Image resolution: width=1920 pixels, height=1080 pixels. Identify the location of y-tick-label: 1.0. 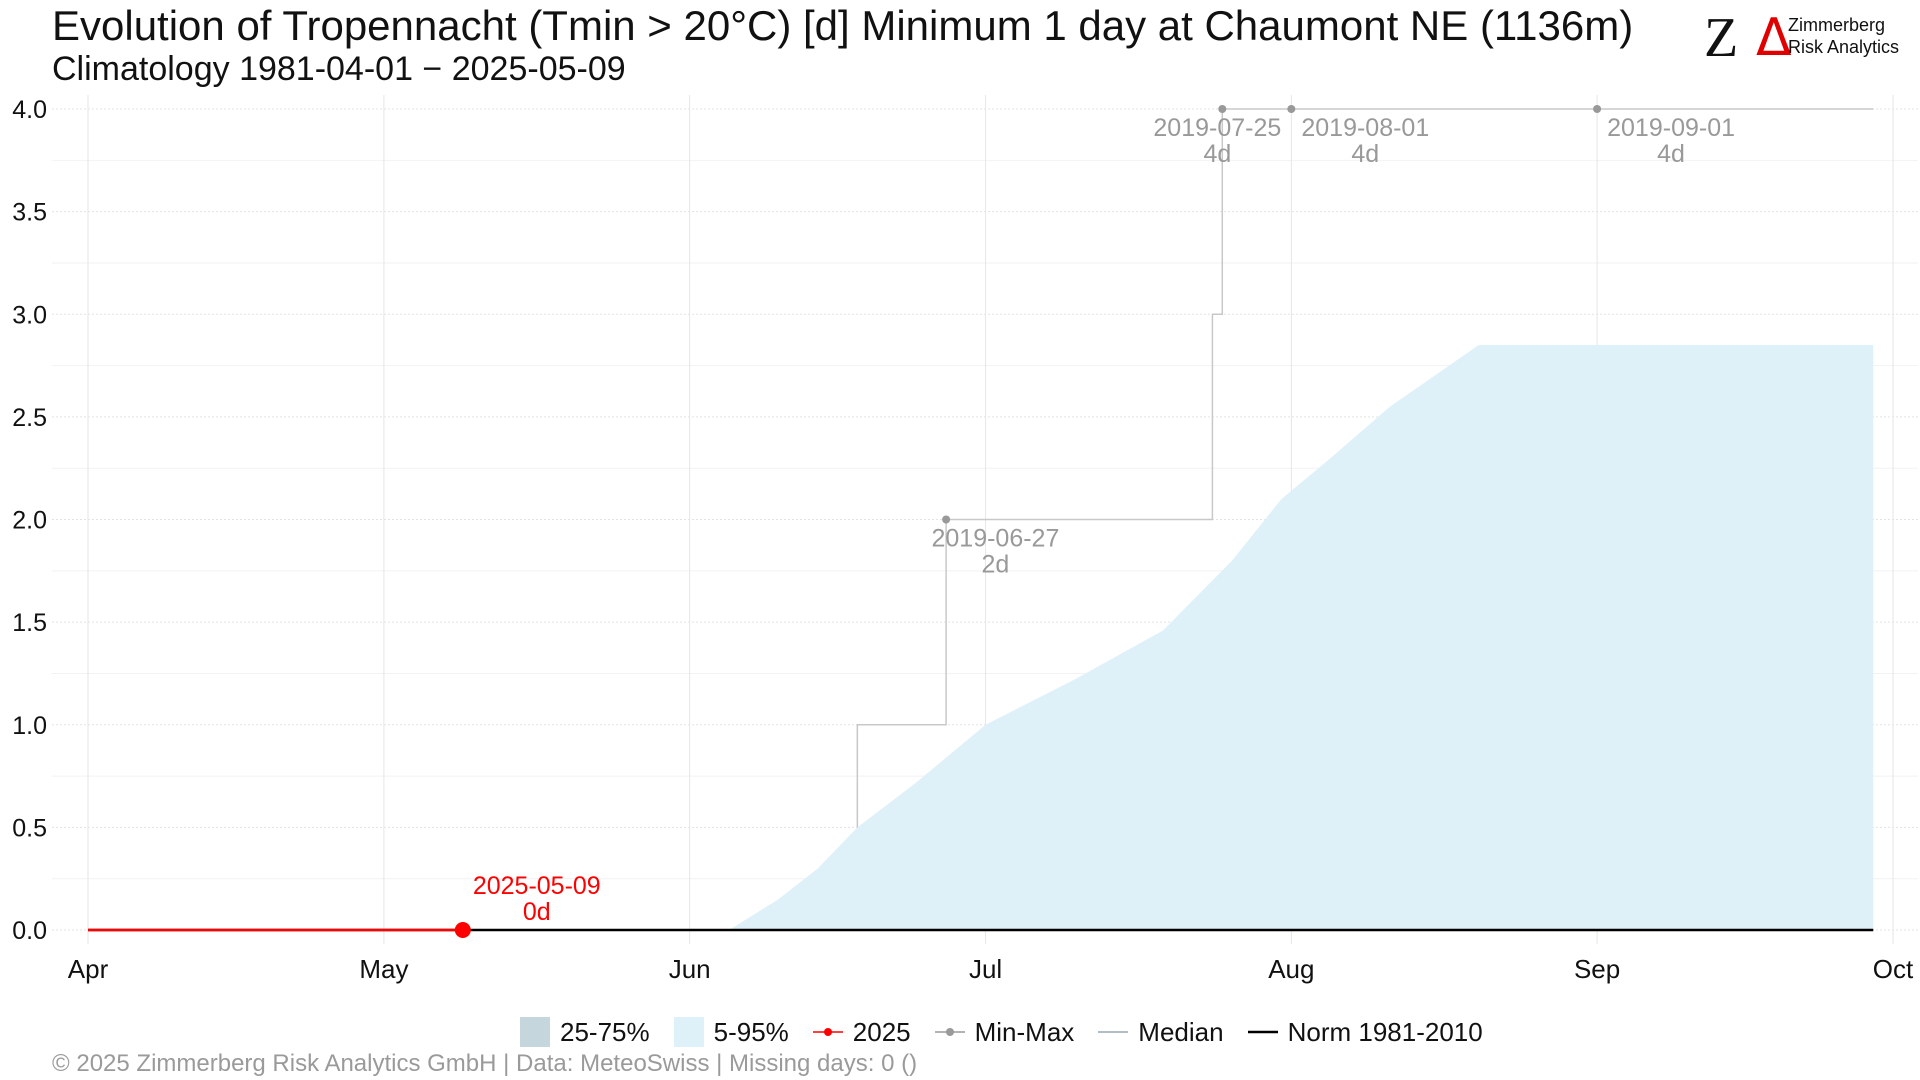
(29, 726).